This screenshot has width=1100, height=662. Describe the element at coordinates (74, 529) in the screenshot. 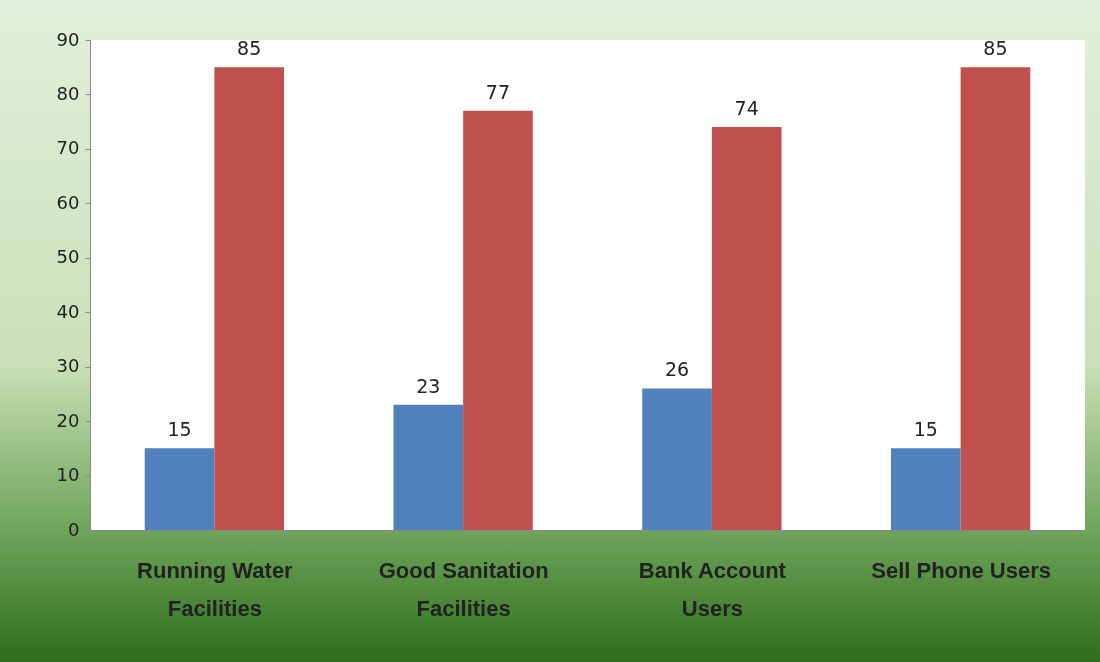

I see `y-tick-label: 0` at that location.